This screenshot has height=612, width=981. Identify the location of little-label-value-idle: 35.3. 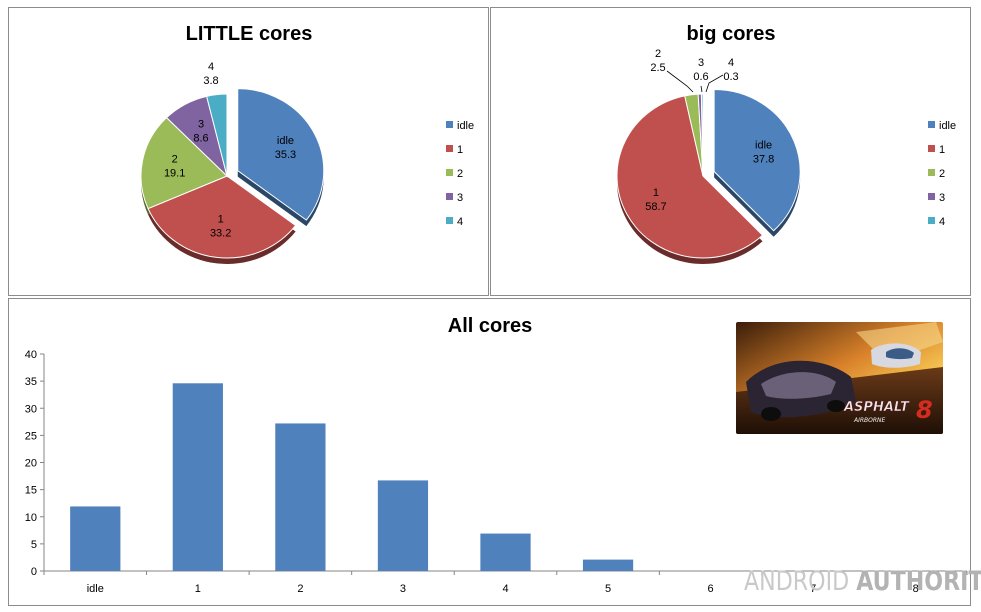
(285, 155).